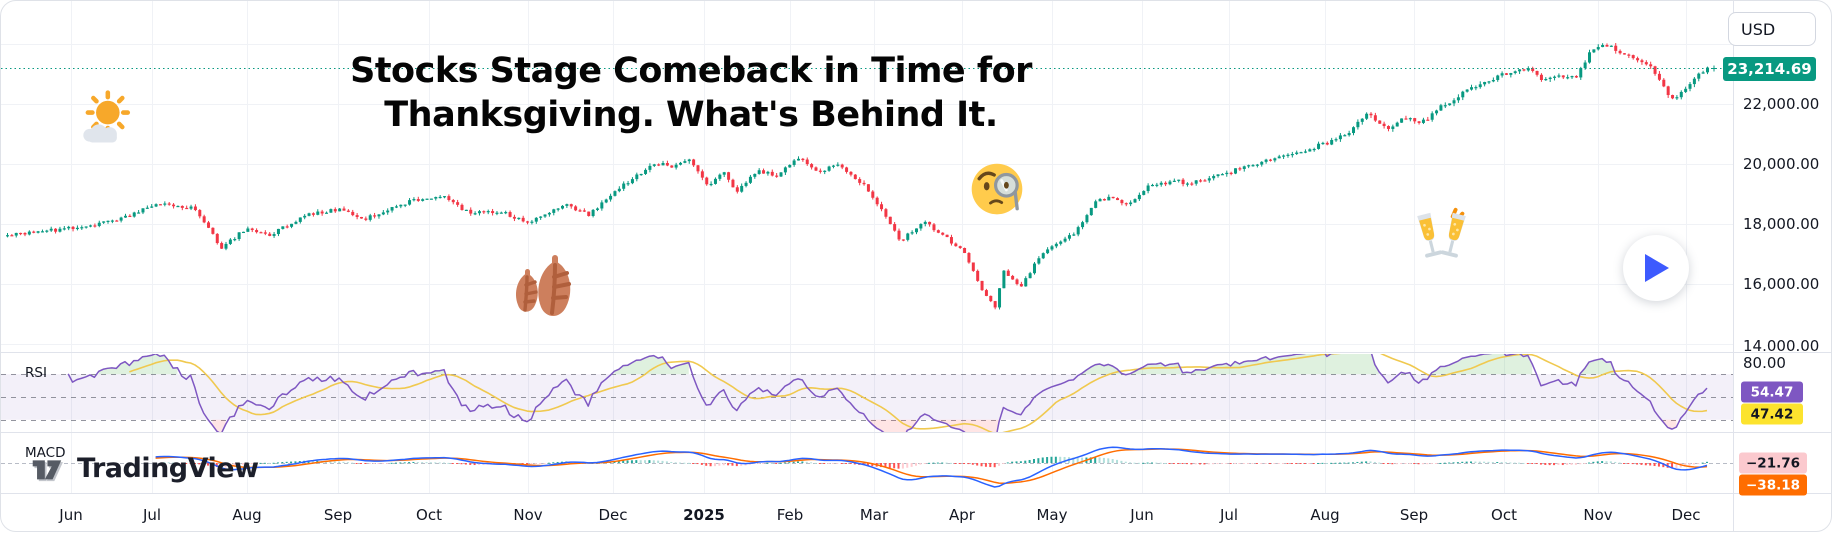  Describe the element at coordinates (1772, 29) in the screenshot. I see `currency-button: USD` at that location.